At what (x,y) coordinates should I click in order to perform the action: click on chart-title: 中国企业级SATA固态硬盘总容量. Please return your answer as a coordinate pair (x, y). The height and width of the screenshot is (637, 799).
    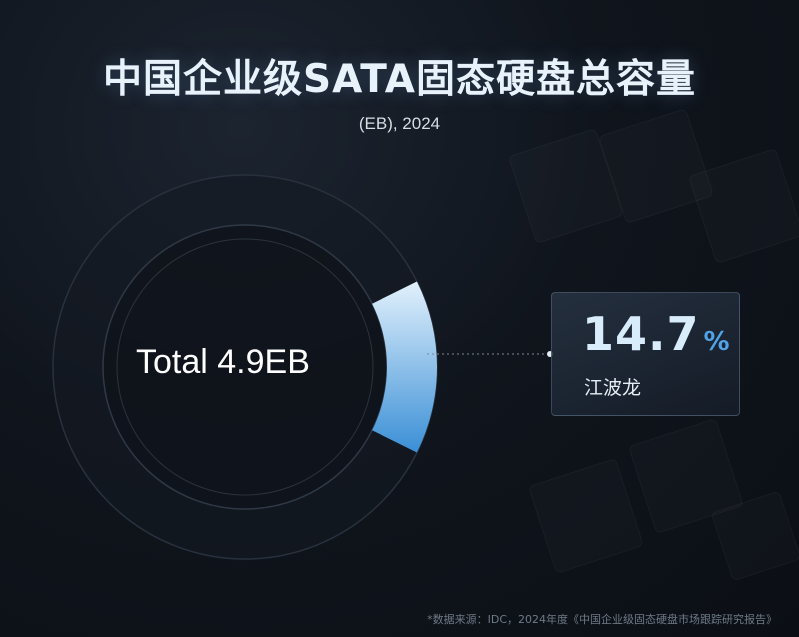
    Looking at the image, I should click on (399, 79).